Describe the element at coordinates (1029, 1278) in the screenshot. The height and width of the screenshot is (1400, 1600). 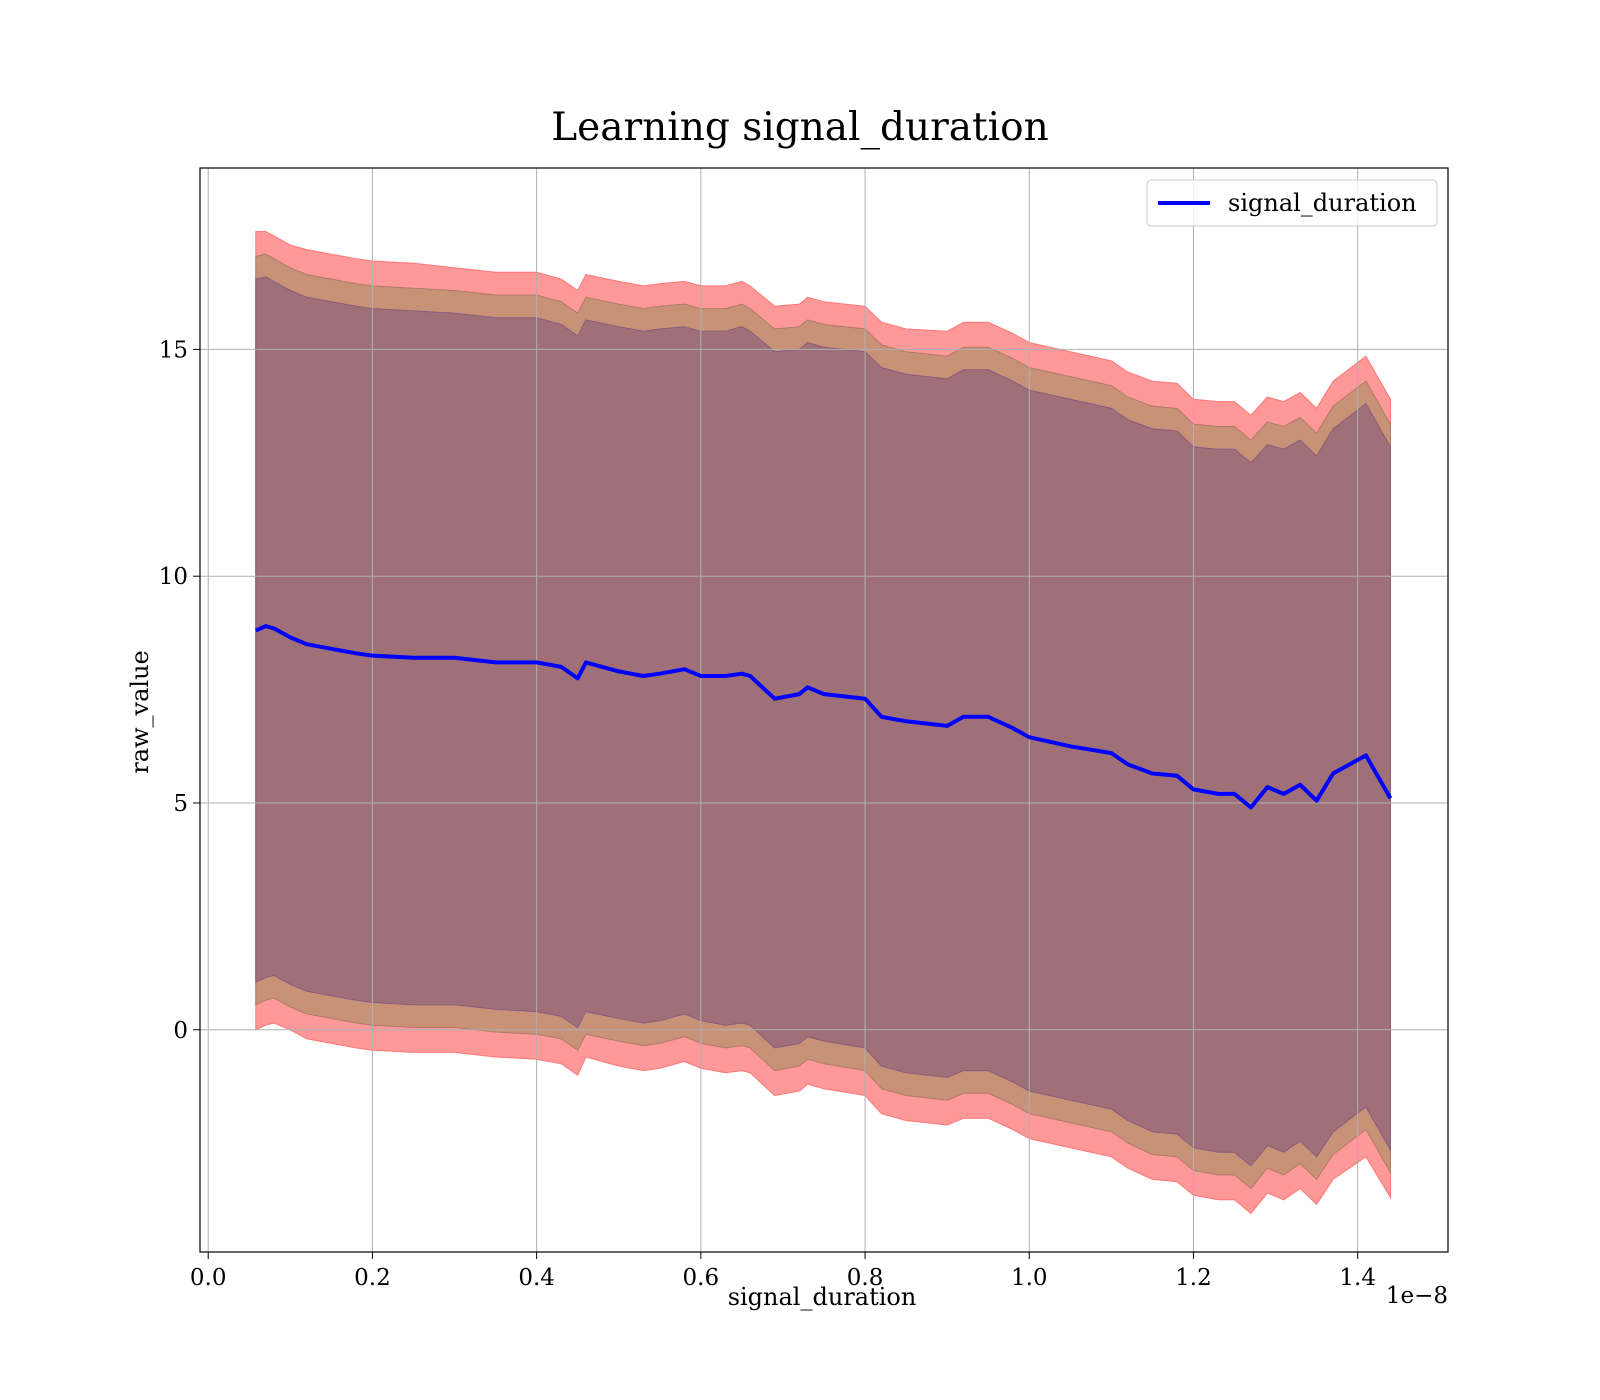
I see `x-tick-label: 1.0` at that location.